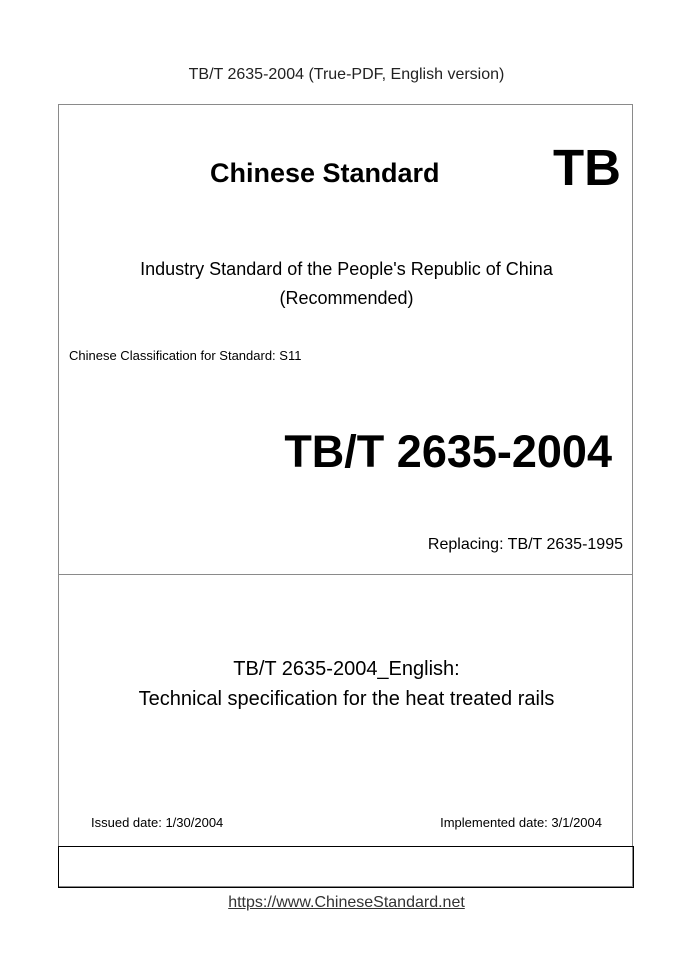 This screenshot has width=693, height=980. What do you see at coordinates (346, 298) in the screenshot?
I see `industry-line-2: (Recommended)` at bounding box center [346, 298].